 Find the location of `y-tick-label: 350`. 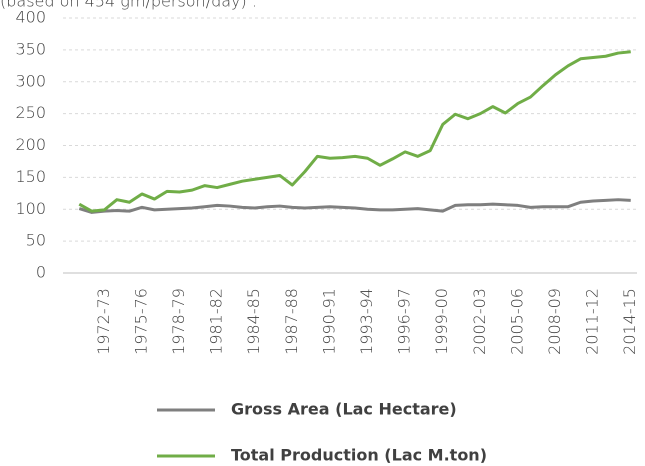

y-tick-label: 350 is located at coordinates (30, 48).